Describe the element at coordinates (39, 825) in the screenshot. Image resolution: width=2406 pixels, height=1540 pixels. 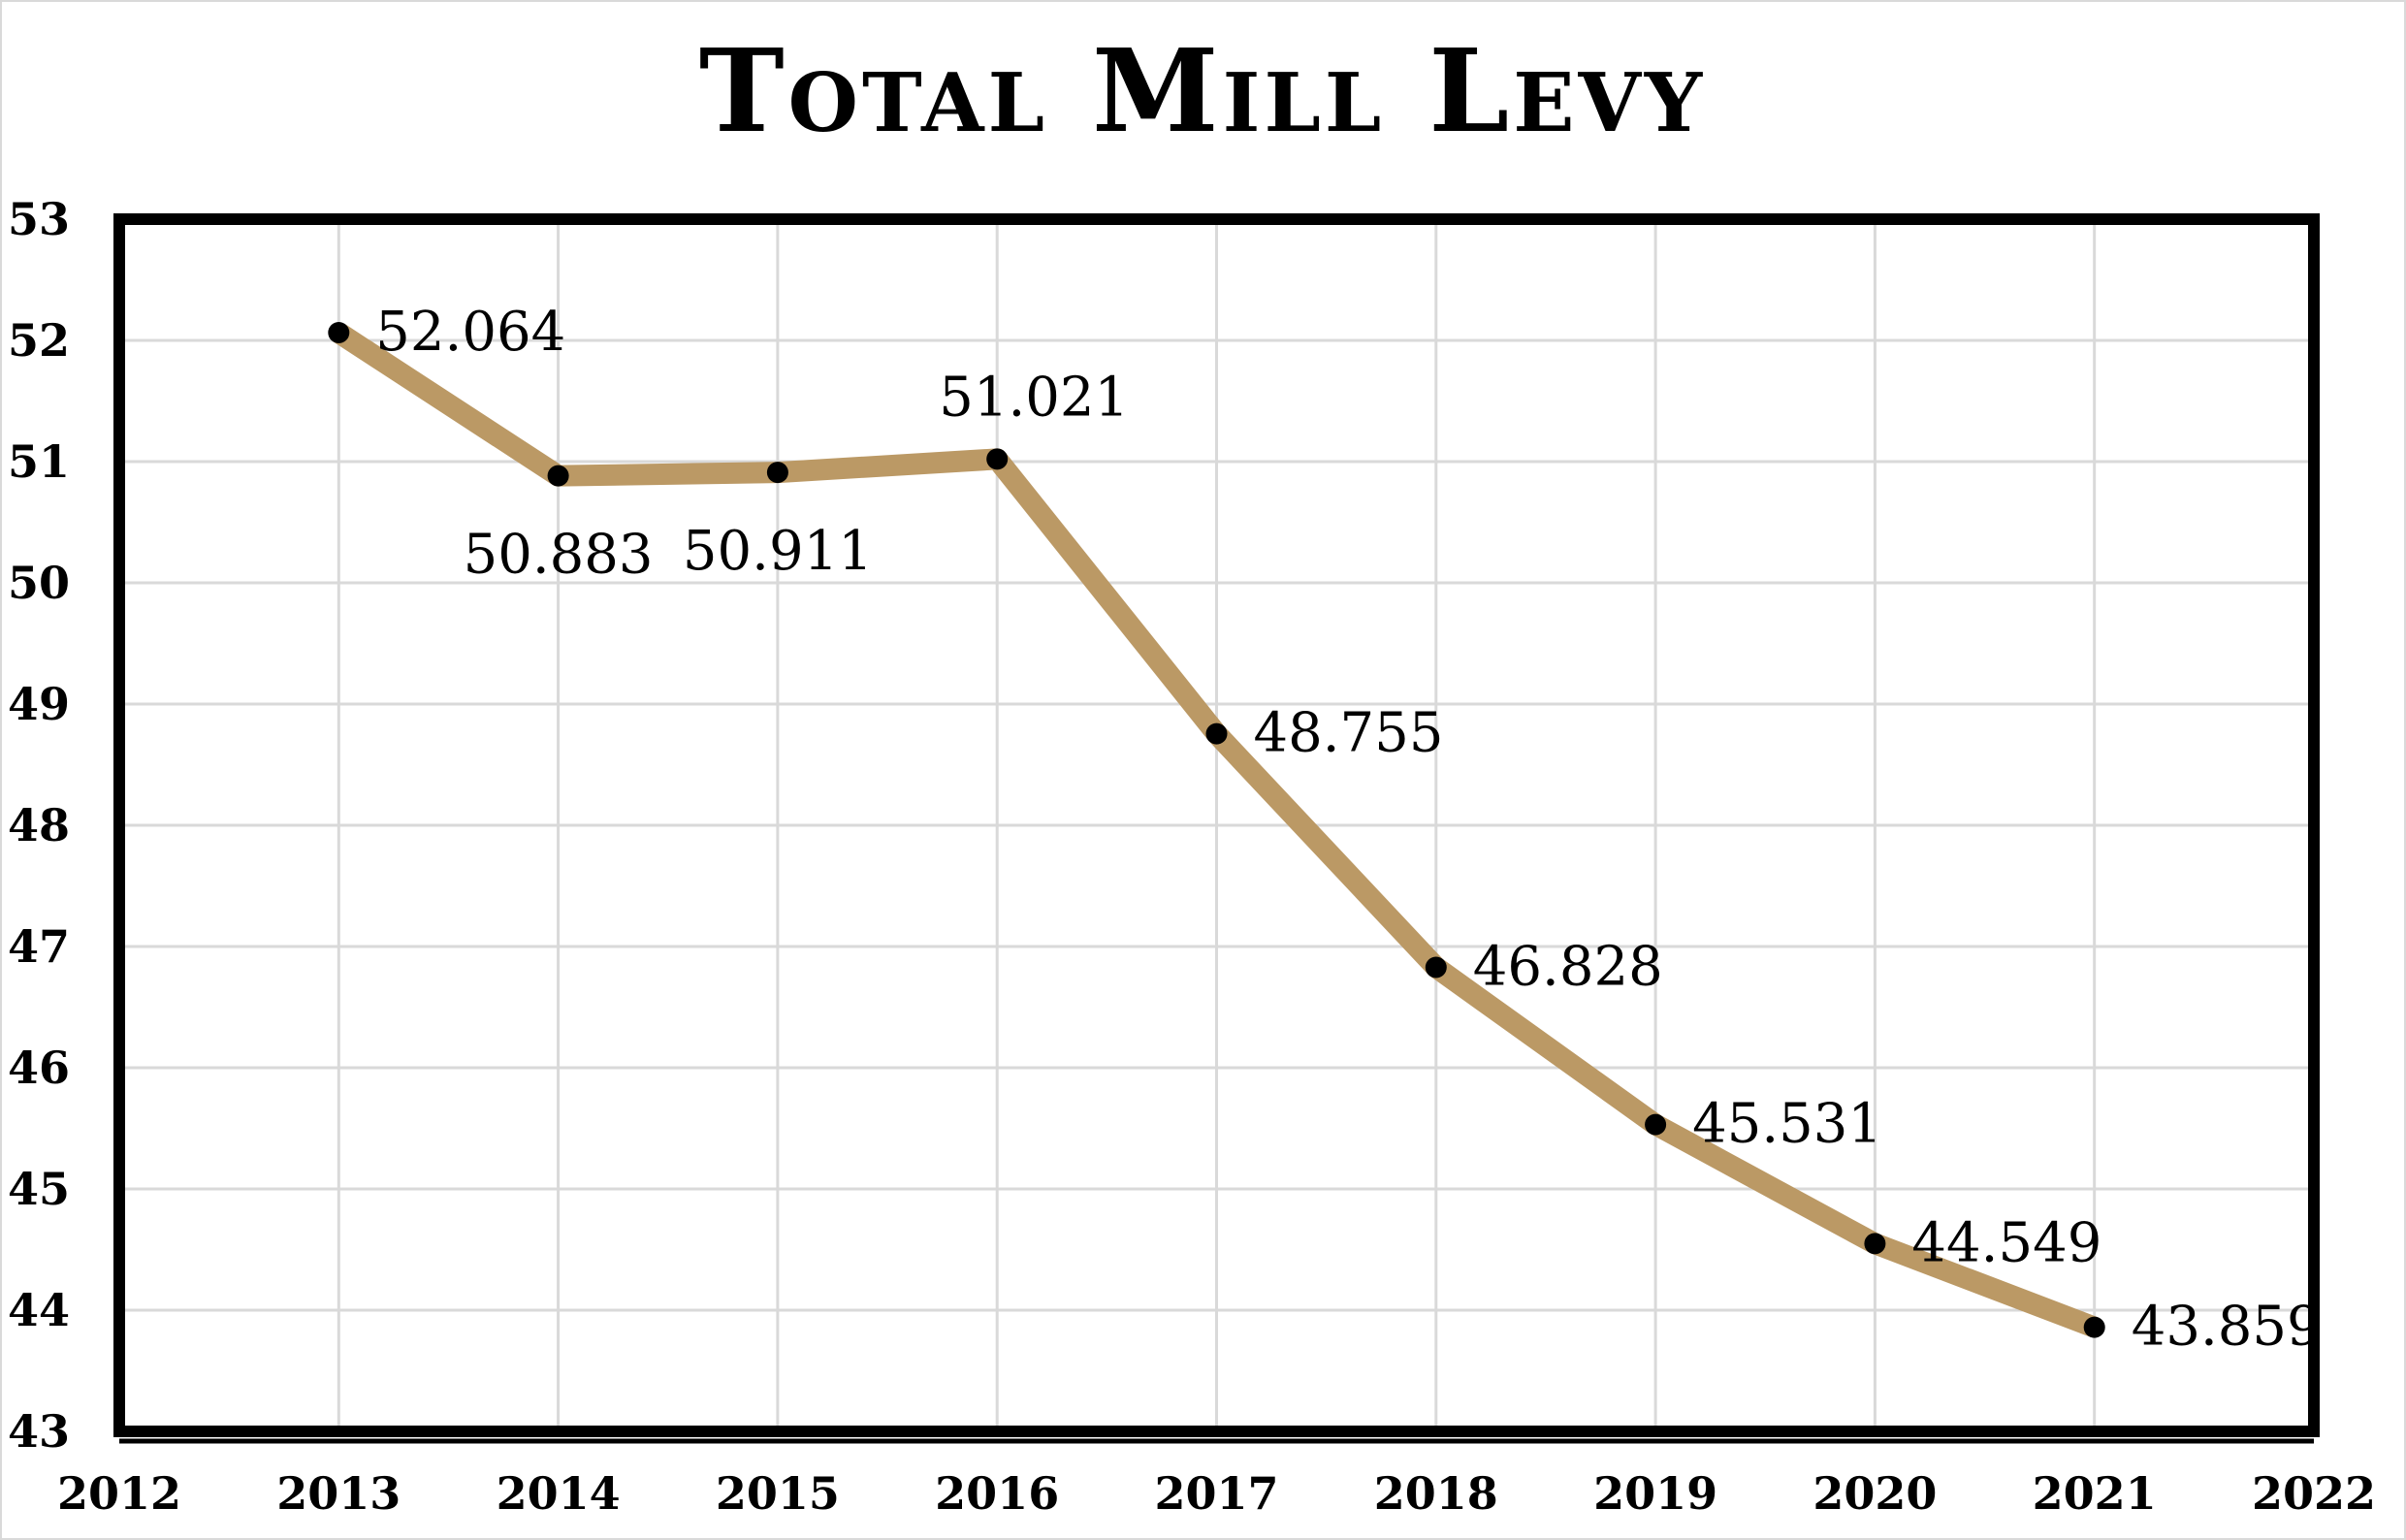
I see `y-tick-label: 48` at that location.